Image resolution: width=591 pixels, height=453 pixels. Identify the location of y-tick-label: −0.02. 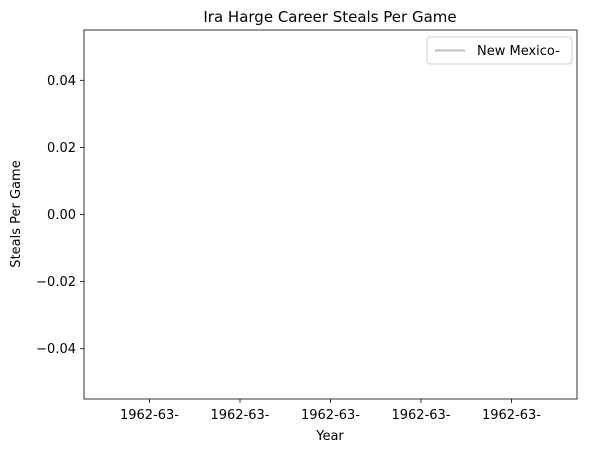
(56, 282).